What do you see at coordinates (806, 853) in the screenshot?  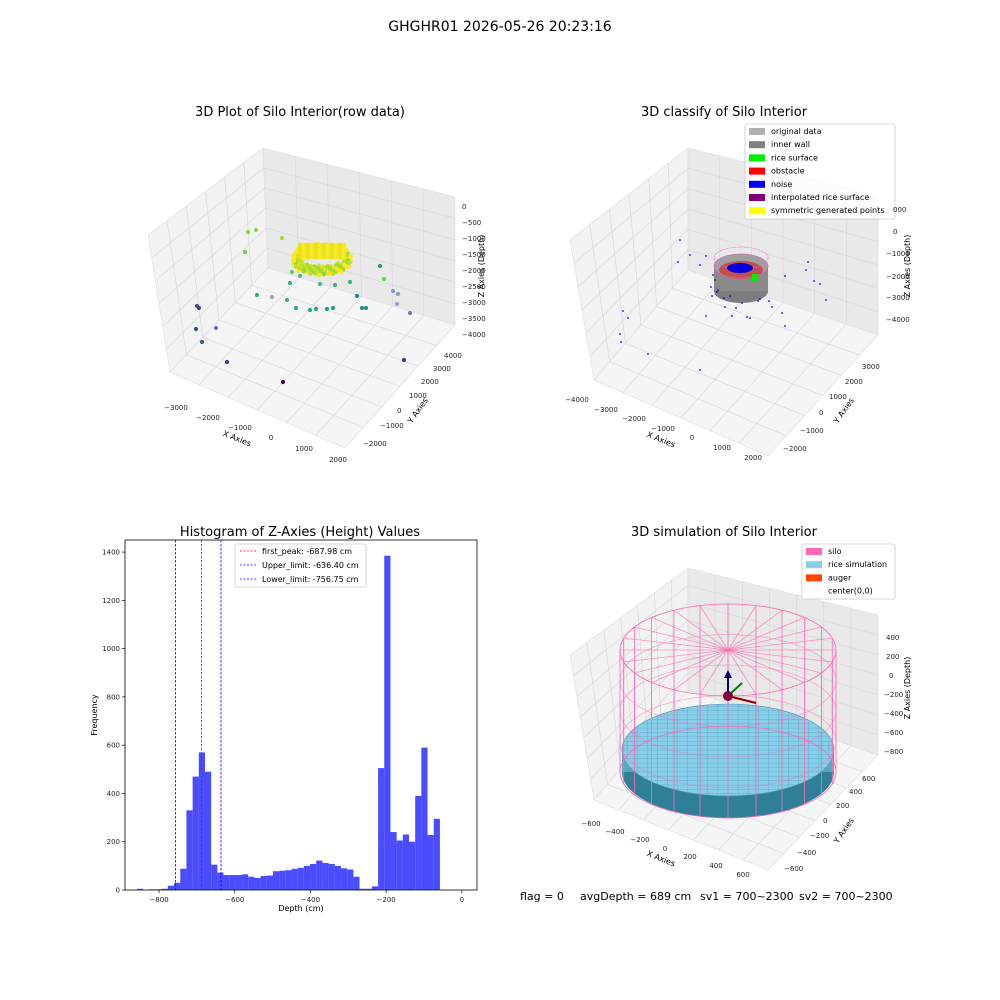 I see `simulation-y-tick: −400` at bounding box center [806, 853].